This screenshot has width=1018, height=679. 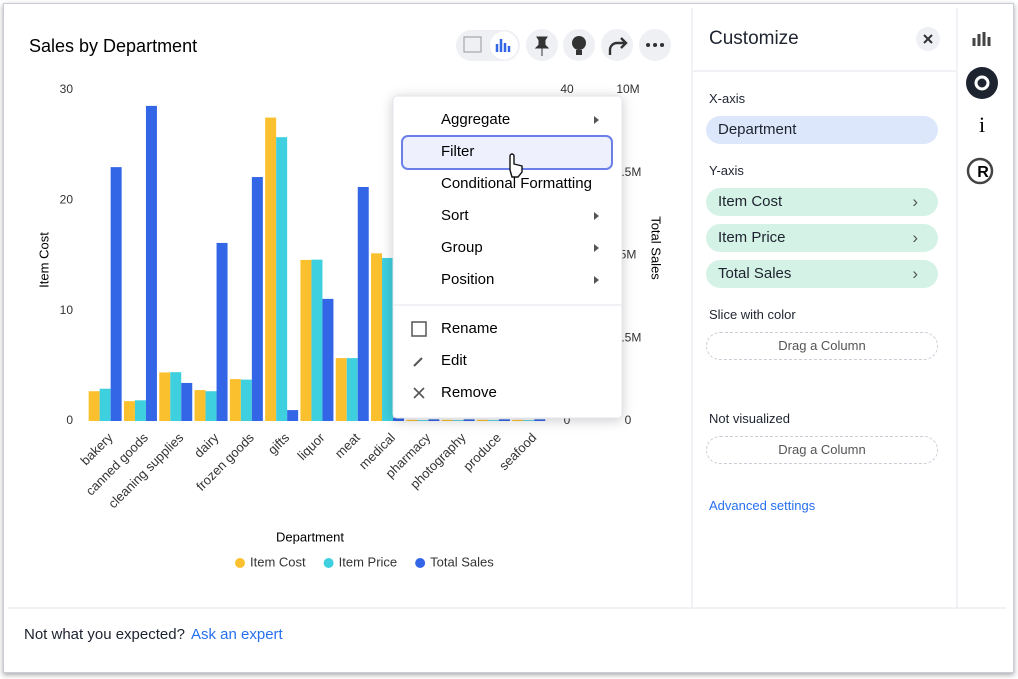 I want to click on settings-tab, so click(x=982, y=83).